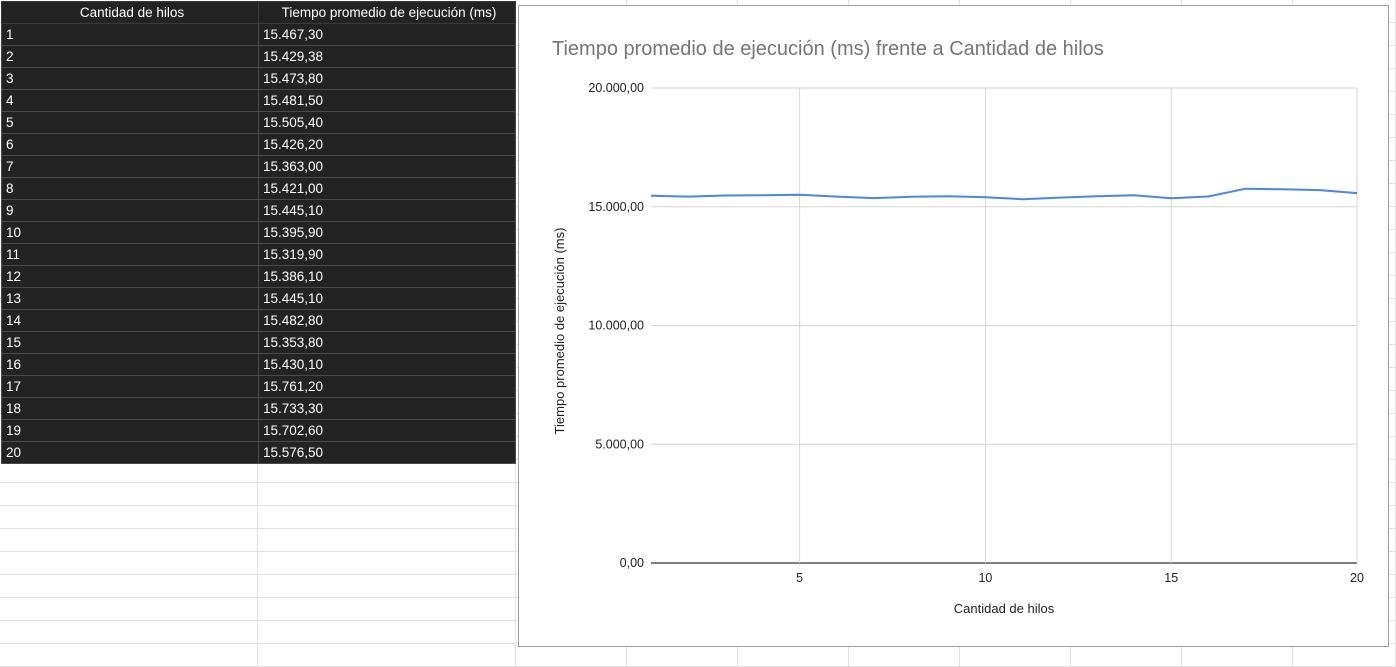 This screenshot has height=667, width=1396. Describe the element at coordinates (387, 188) in the screenshot. I see `cell-avg-time: 15.421,00` at that location.